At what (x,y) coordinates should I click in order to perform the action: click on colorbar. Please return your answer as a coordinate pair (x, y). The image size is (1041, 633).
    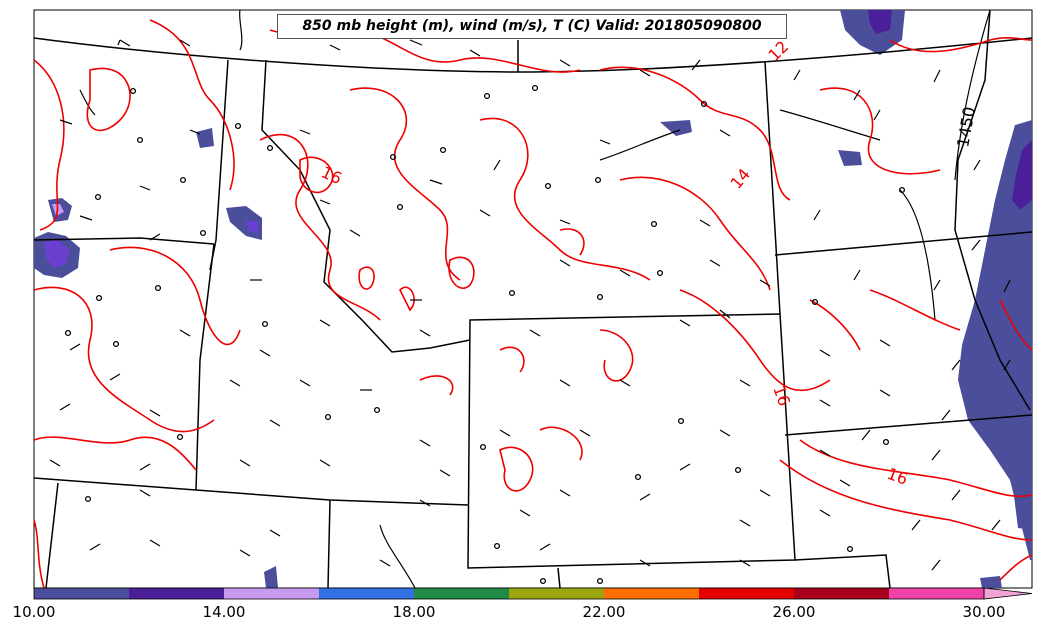
    Looking at the image, I should click on (533, 593).